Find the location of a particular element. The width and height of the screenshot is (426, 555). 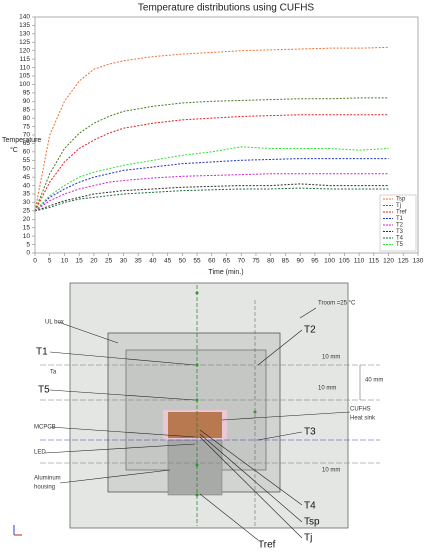

x-tick-label: 20 is located at coordinates (94, 261).